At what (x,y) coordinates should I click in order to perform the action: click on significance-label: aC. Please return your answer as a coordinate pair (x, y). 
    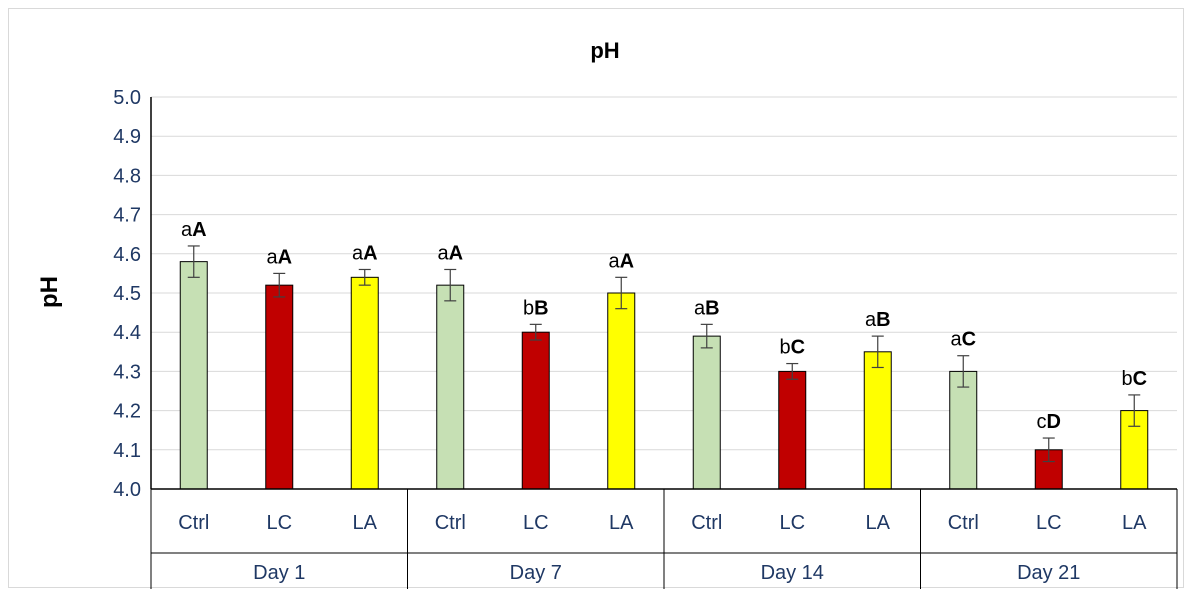
    Looking at the image, I should click on (963, 340).